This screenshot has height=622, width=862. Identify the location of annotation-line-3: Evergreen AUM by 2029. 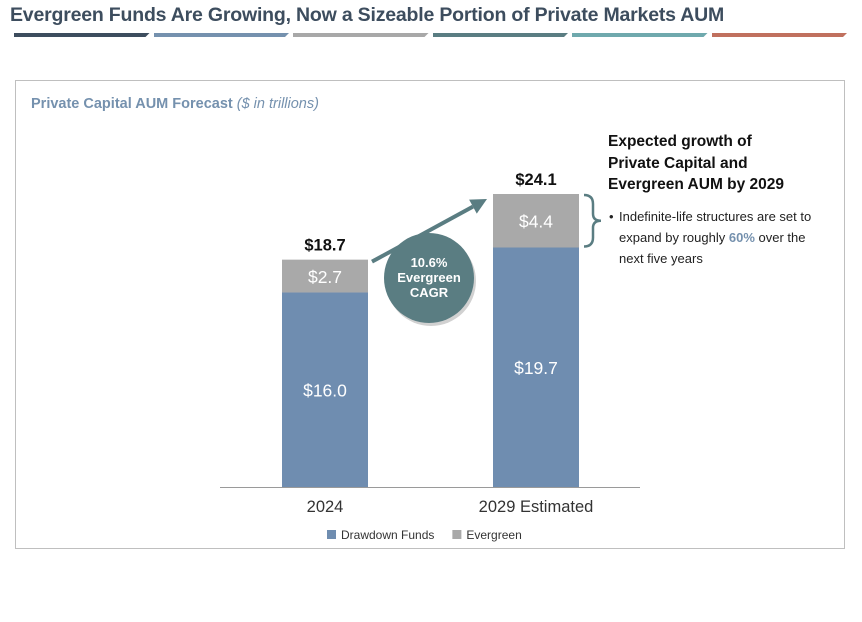
(696, 184).